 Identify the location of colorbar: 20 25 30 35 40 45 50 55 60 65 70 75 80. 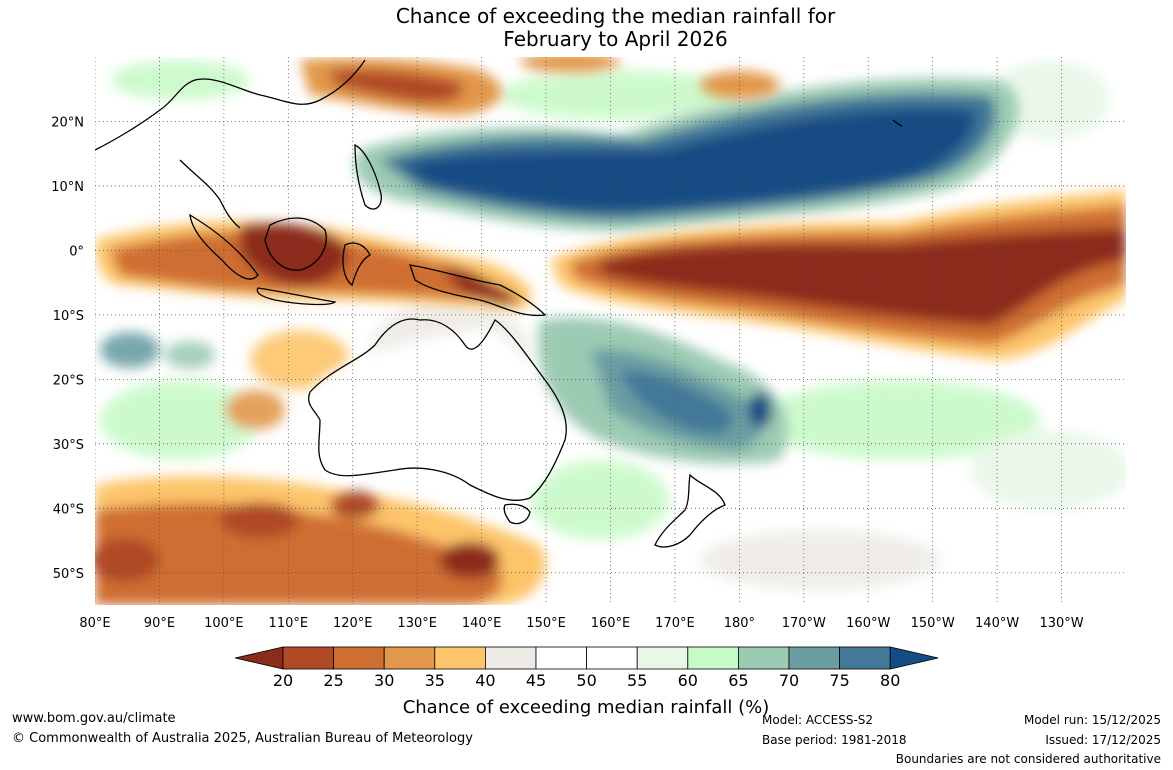
(586, 668).